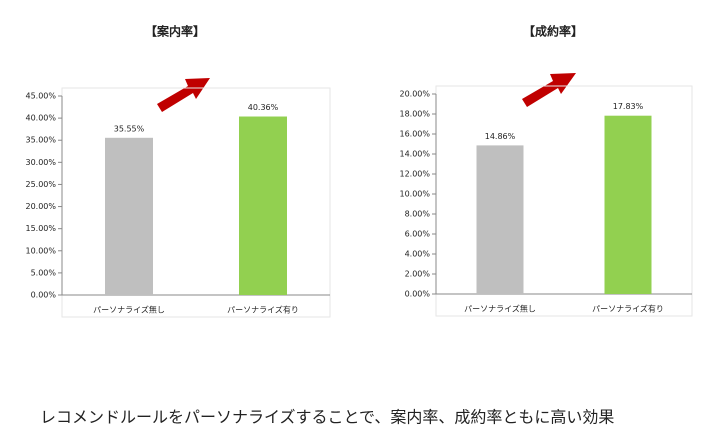 The width and height of the screenshot is (701, 439). I want to click on y-tick-label: 30.00%, so click(40, 162).